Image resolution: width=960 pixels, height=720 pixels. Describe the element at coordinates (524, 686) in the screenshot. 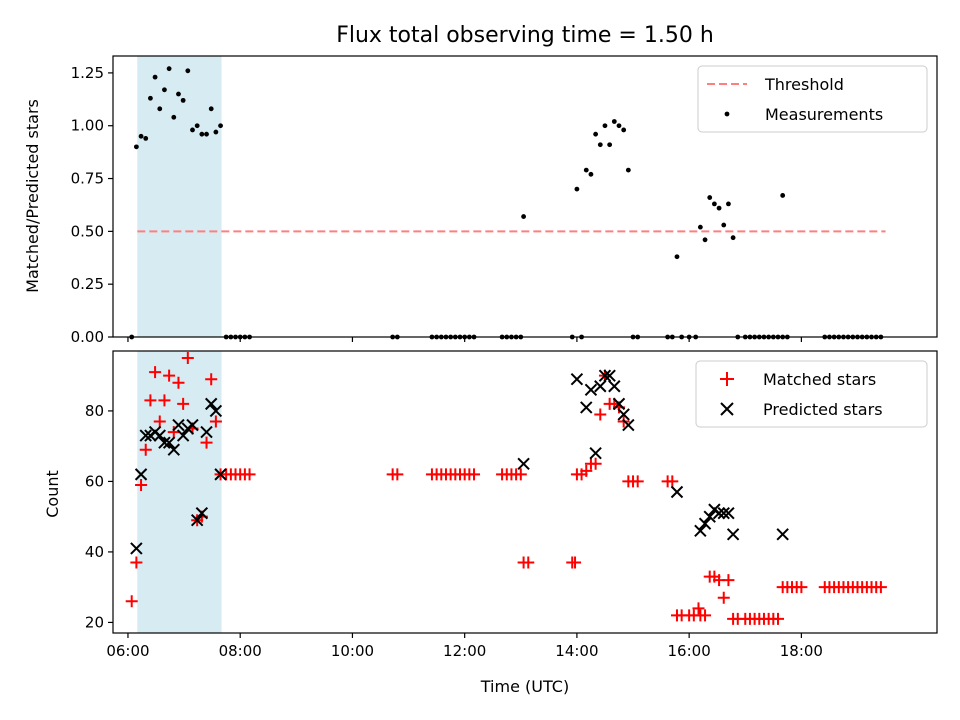

I see `x-axis-label: Time (UTC)` at that location.